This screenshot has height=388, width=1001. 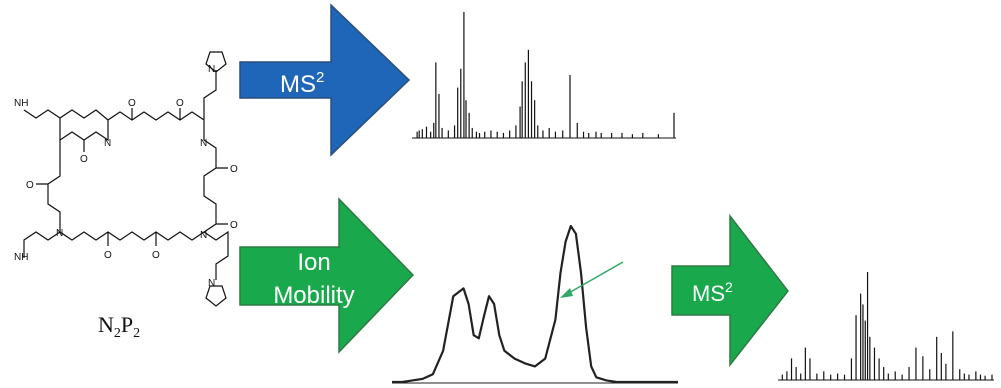 I want to click on pyrrolidine-ring-bottom, so click(x=216, y=296).